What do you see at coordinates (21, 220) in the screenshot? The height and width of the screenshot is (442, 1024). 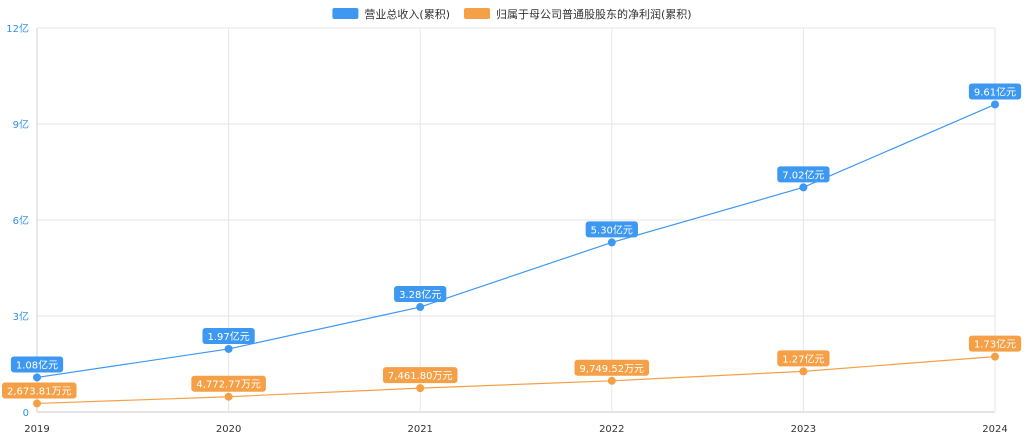 I see `y-tick-label: 6亿` at bounding box center [21, 220].